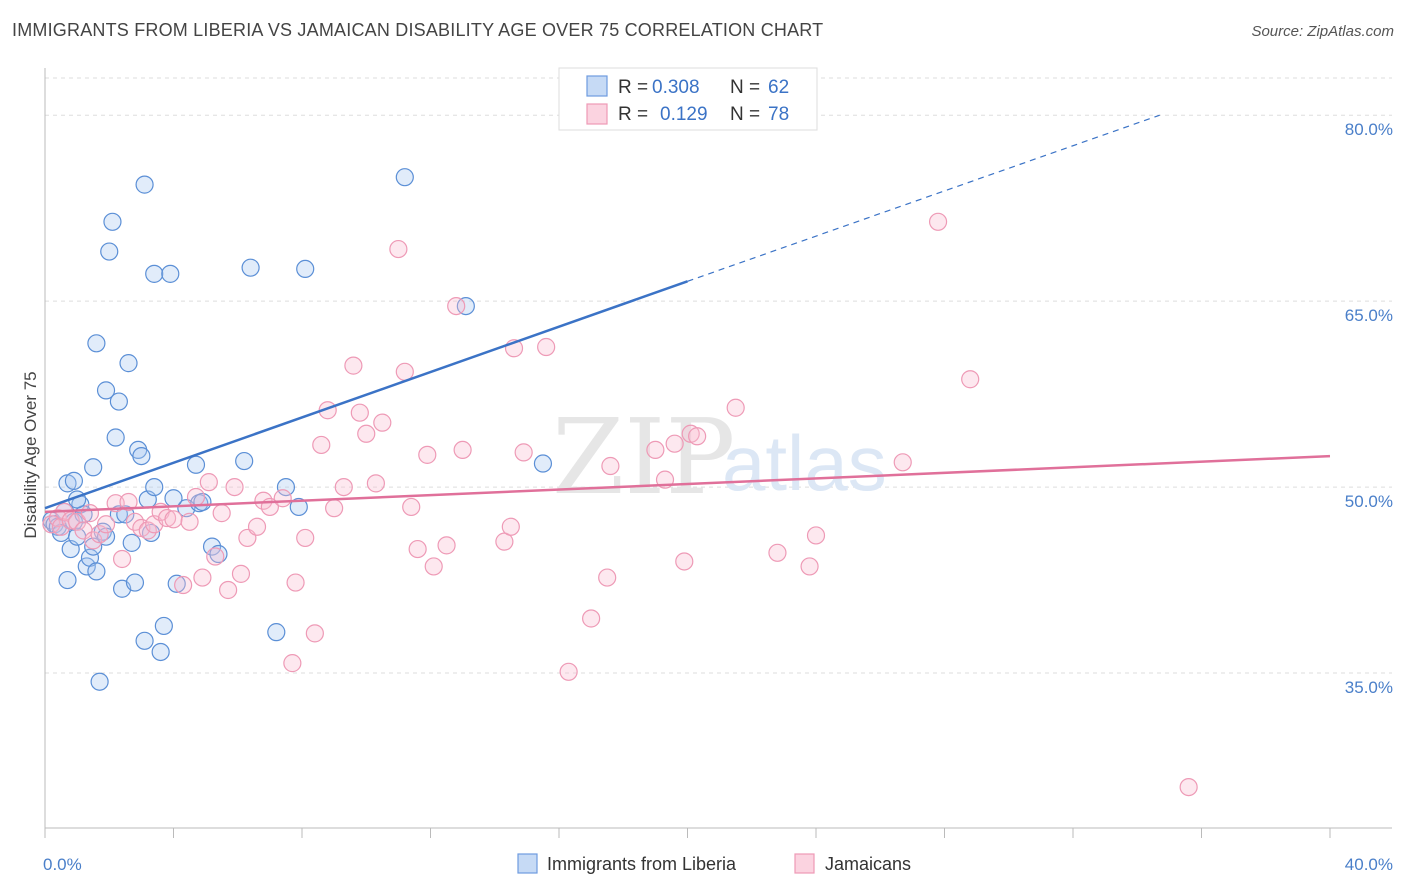 This screenshot has width=1406, height=892. What do you see at coordinates (868, 864) in the screenshot?
I see `bottom-legend-jamaicans: Jamaicans` at bounding box center [868, 864].